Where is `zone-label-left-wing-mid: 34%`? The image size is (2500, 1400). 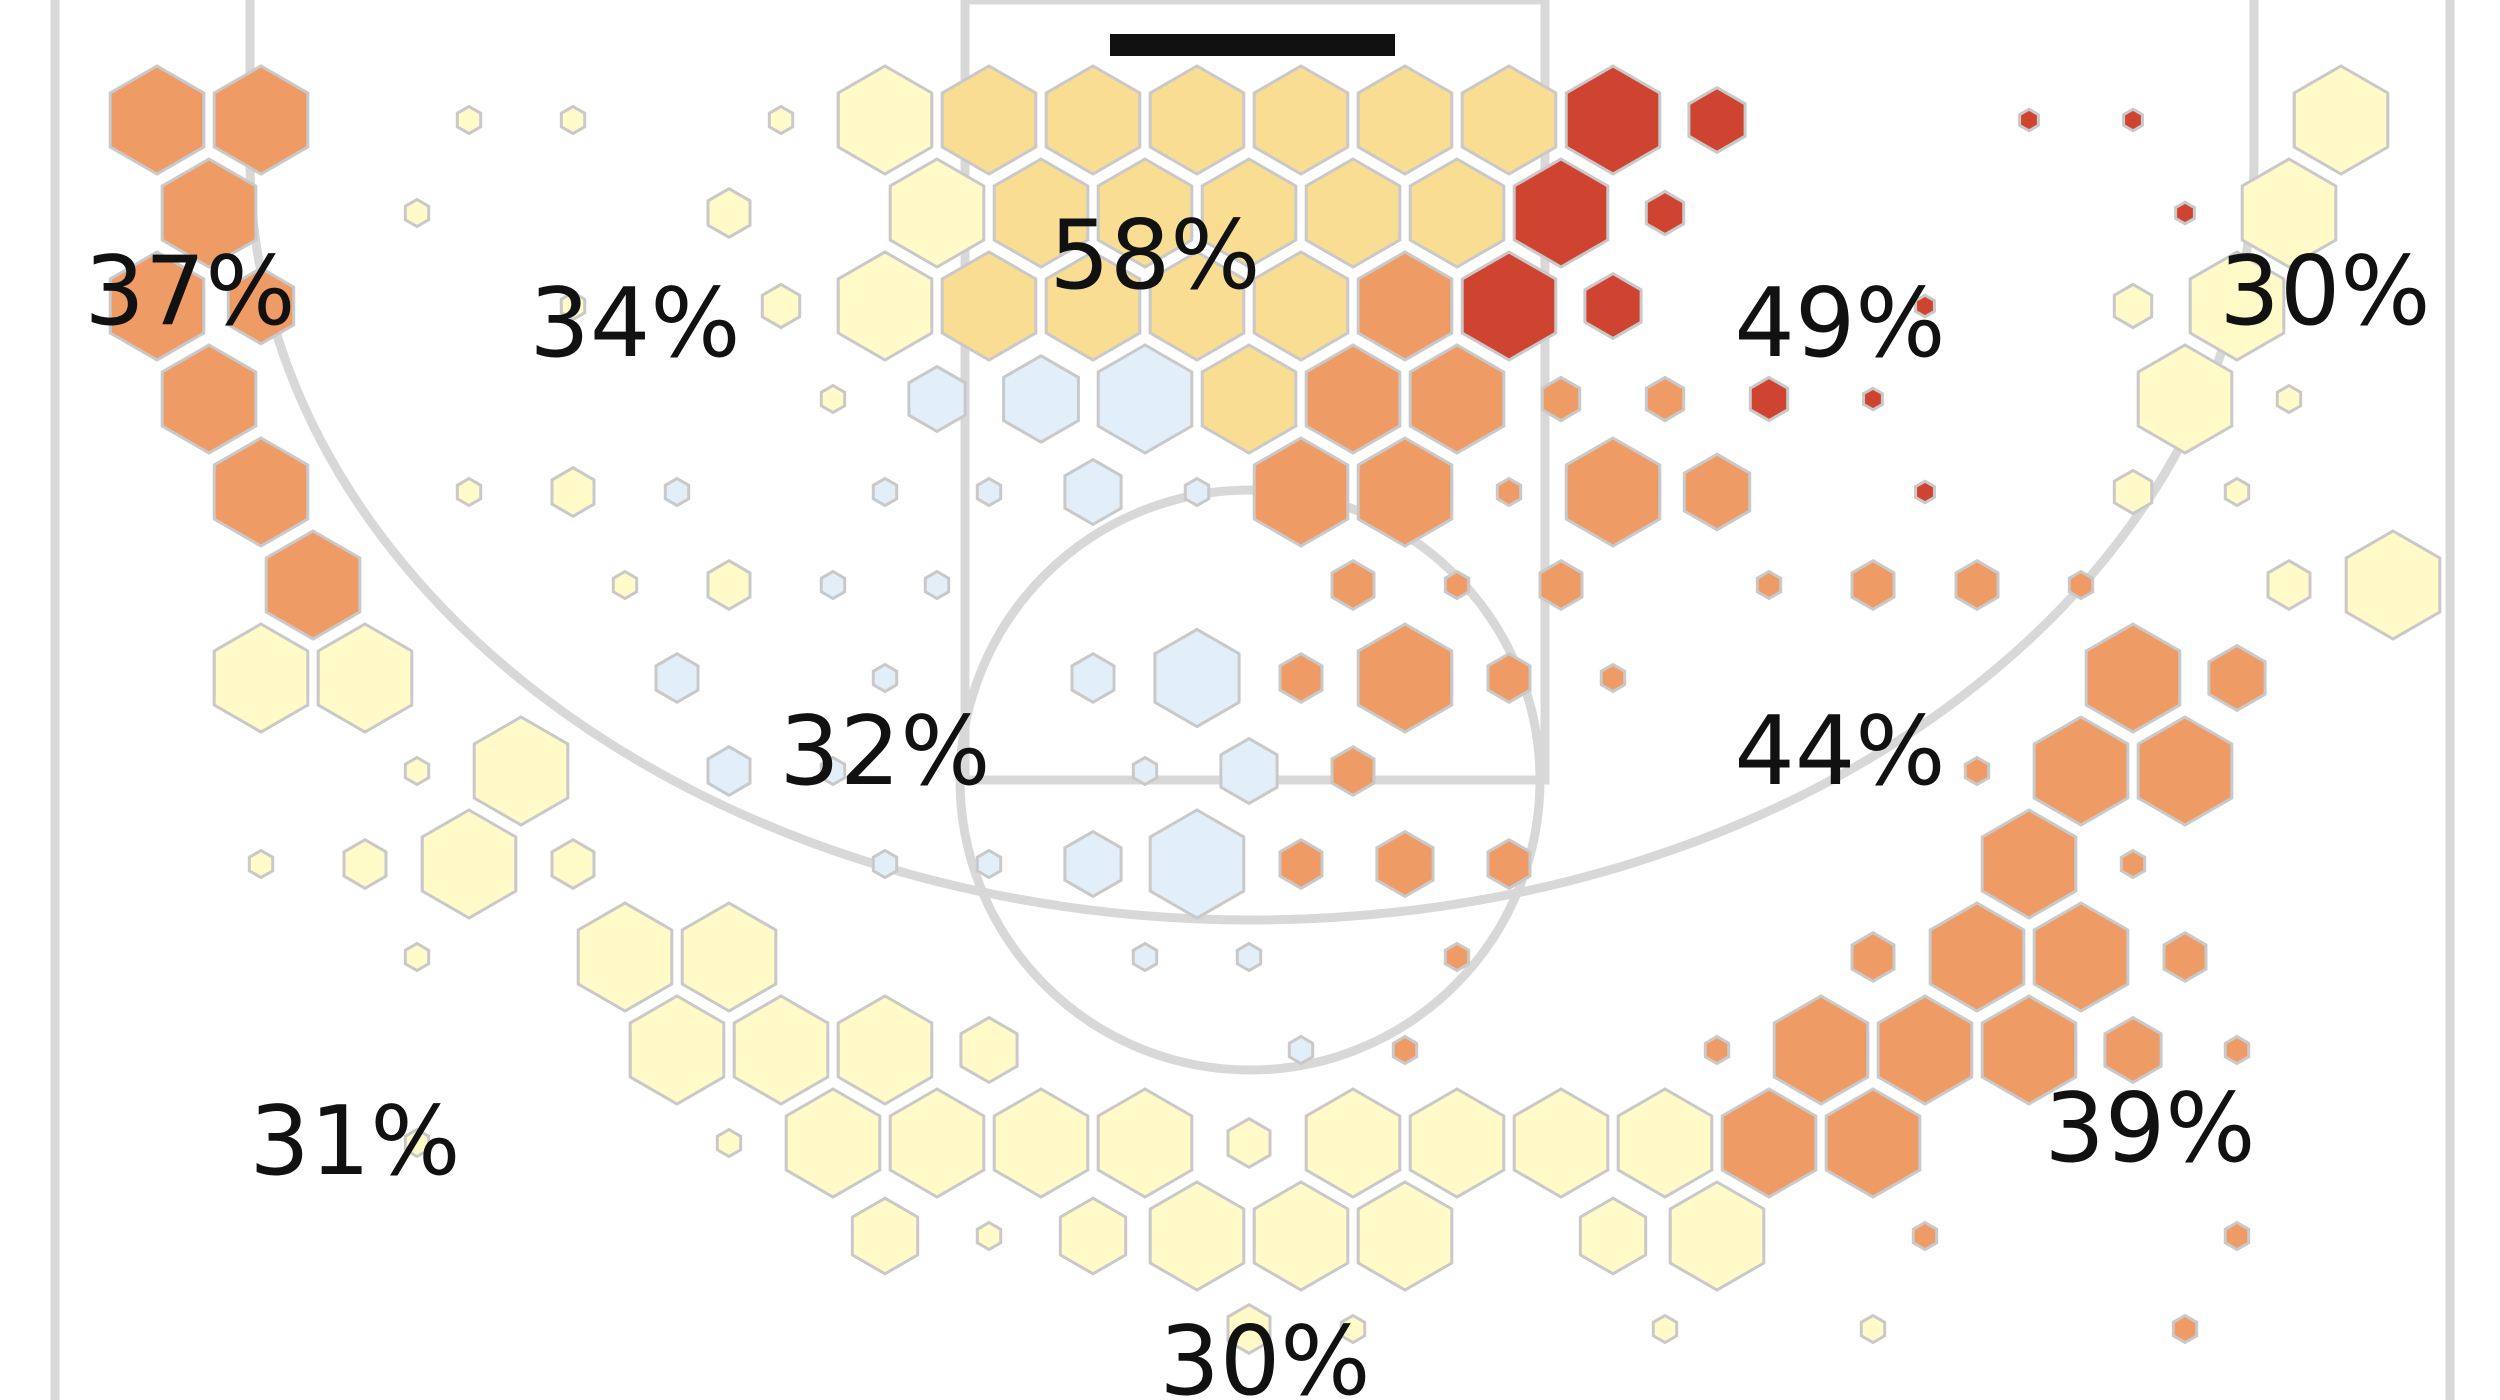 zone-label-left-wing-mid: 34% is located at coordinates (634, 324).